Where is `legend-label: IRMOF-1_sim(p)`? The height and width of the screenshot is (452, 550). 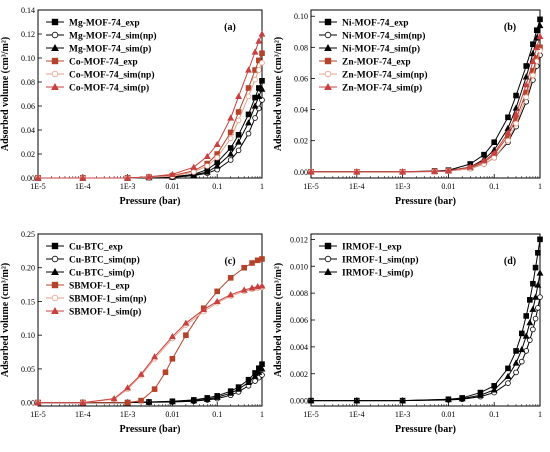 legend-label: IRMOF-1_sim(p) is located at coordinates (377, 273).